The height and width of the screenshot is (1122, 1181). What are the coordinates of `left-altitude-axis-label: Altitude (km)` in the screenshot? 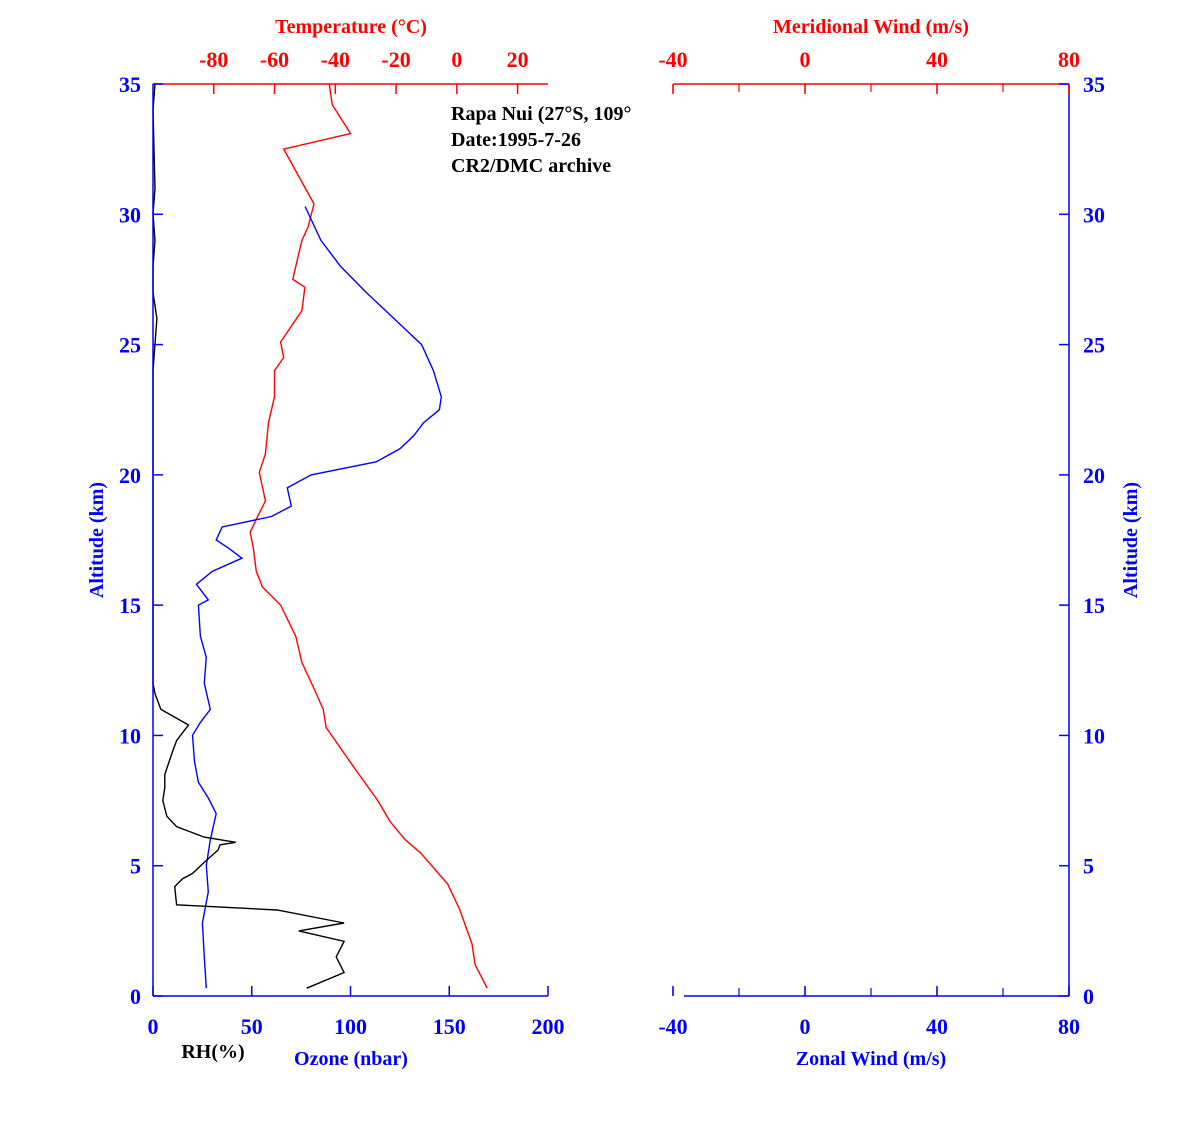 It's located at (97, 540).